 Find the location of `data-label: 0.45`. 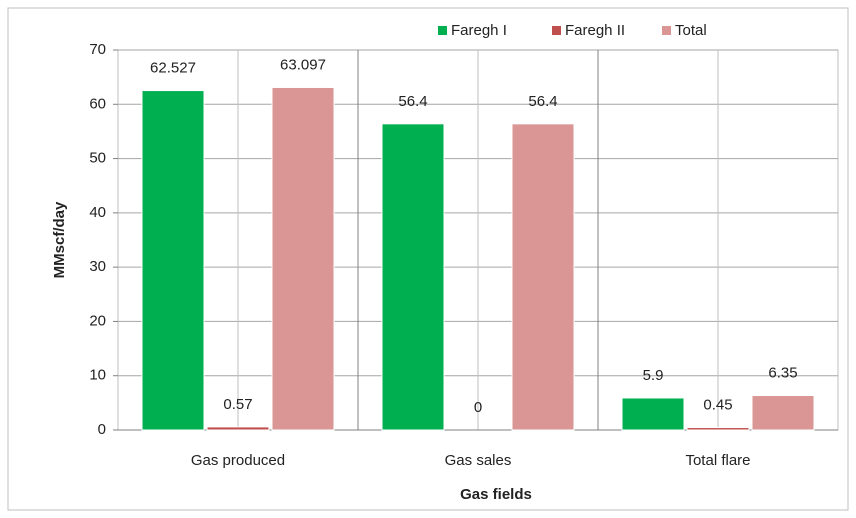

data-label: 0.45 is located at coordinates (717, 405).